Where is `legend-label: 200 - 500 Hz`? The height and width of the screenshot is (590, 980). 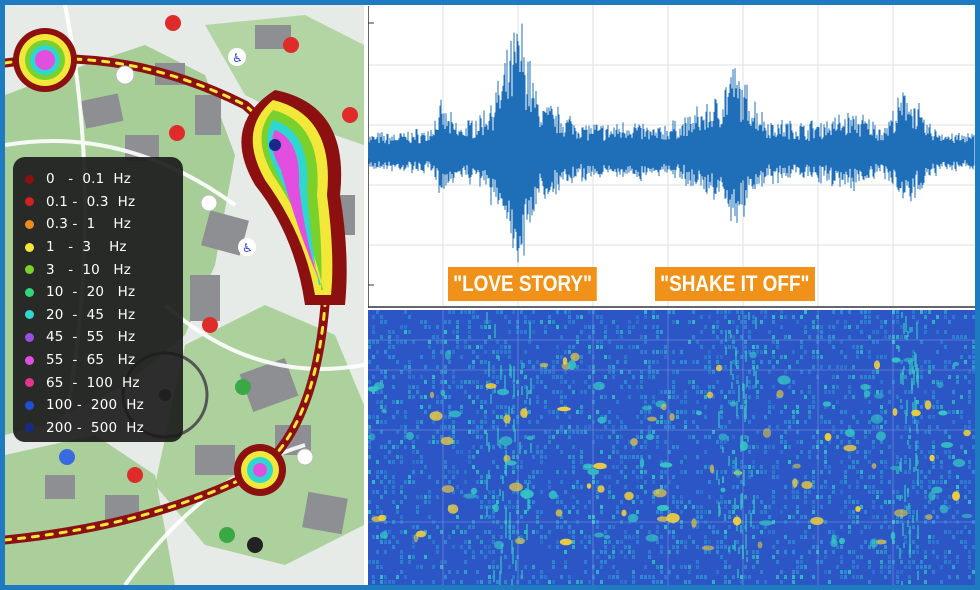
legend-label: 200 - 500 Hz is located at coordinates (95, 427).